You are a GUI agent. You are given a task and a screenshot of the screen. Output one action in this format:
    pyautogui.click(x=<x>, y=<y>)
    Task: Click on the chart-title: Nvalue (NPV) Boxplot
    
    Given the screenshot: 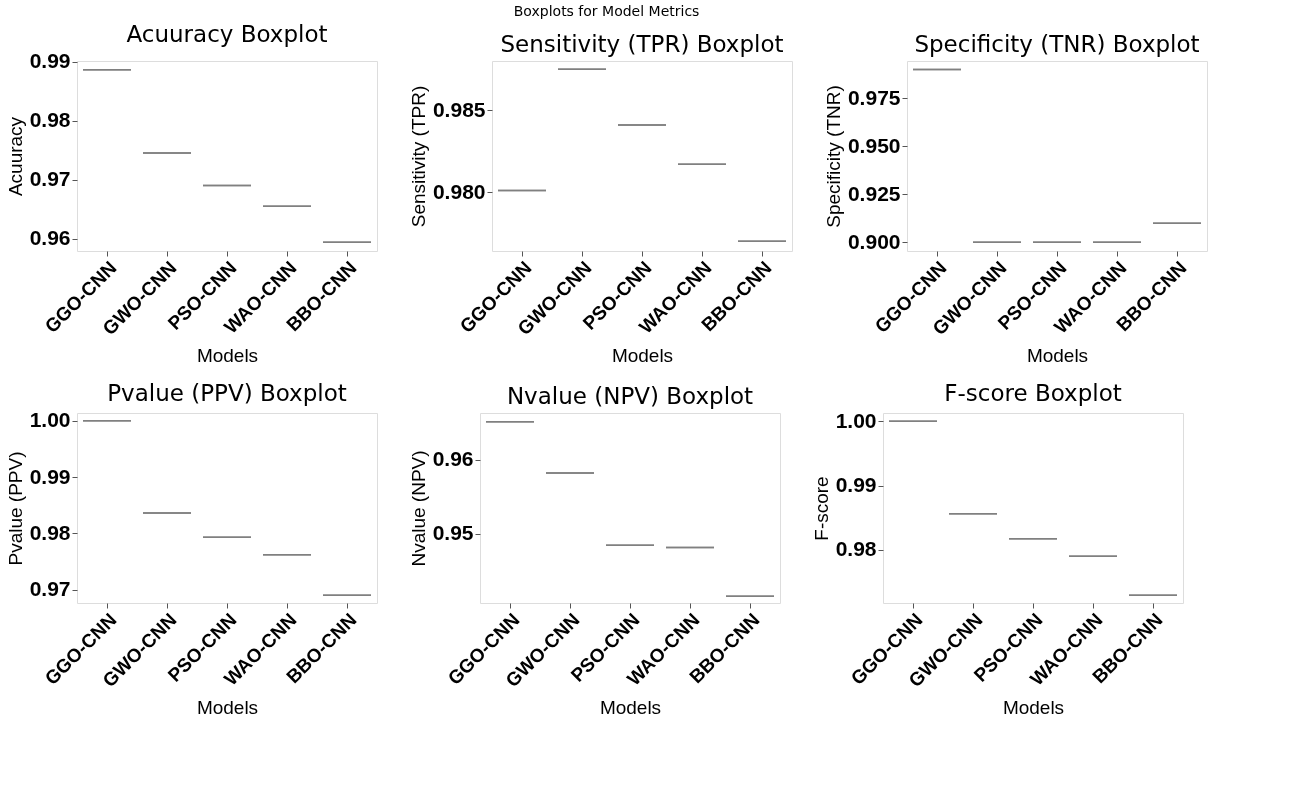 What is the action you would take?
    pyautogui.click(x=630, y=396)
    